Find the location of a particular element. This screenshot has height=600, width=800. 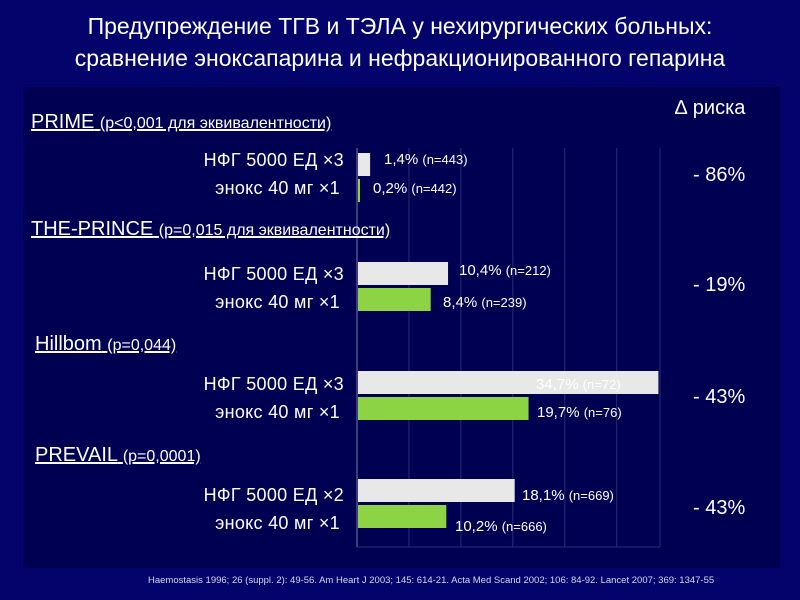

study-title-prime: PRIME (p<0,001 для эквивалентности) is located at coordinates (181, 122).